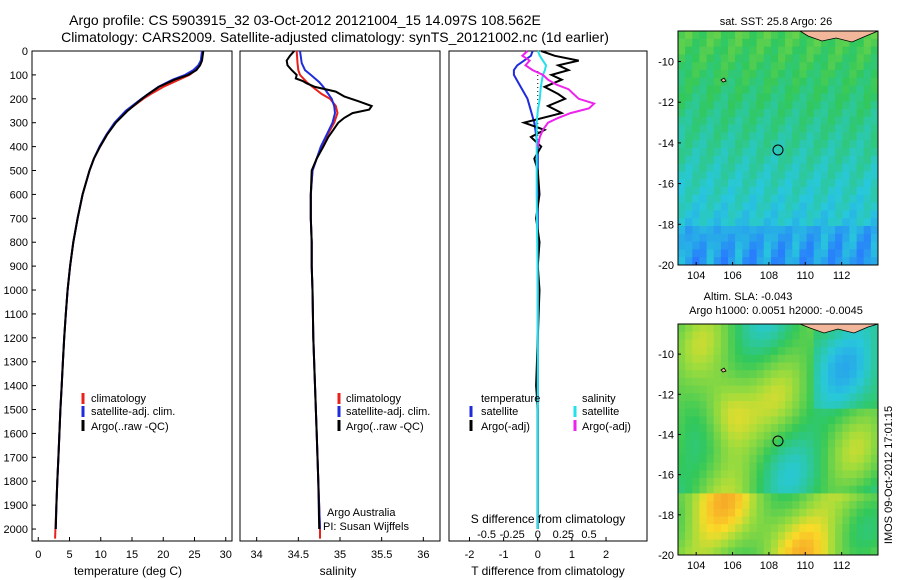 This screenshot has height=580, width=900. I want to click on sla-title-line-1: Altim. SLA: -0.043, so click(748, 297).